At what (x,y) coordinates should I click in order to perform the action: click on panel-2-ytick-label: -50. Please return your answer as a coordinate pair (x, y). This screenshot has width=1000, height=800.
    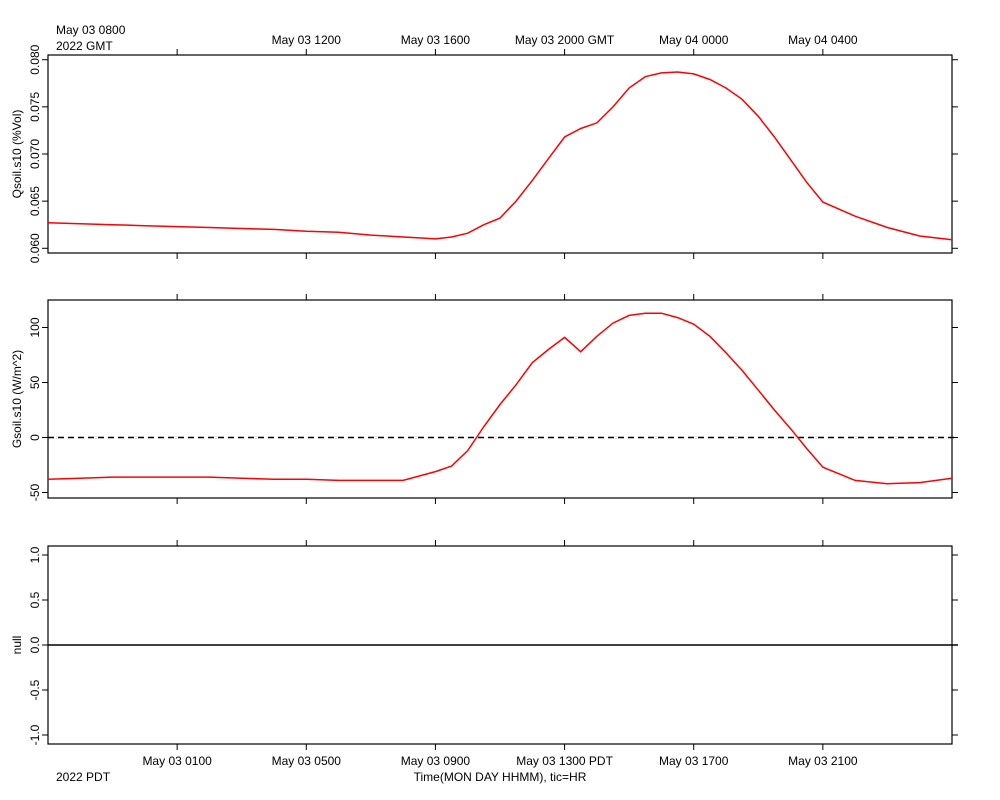
    Looking at the image, I should click on (35, 493).